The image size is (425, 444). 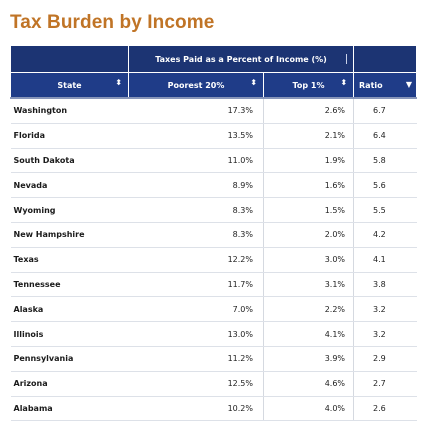 I want to click on table-row: Texas 12.2% 3.0% 4.1, so click(x=213, y=260).